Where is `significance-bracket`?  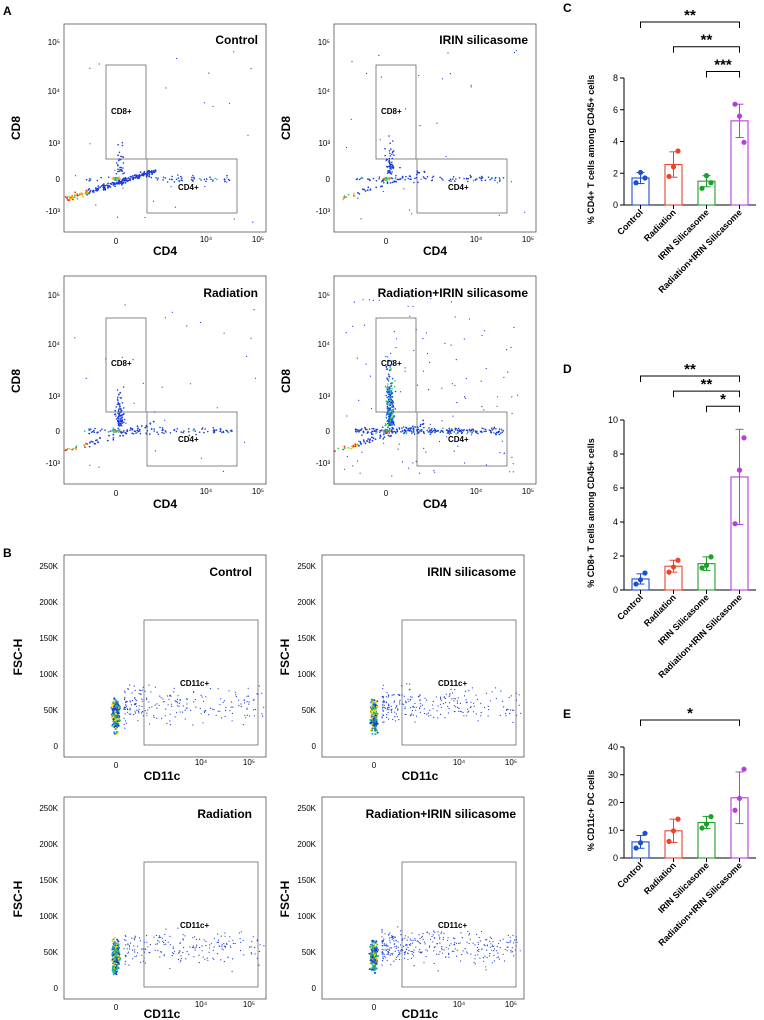
significance-bracket is located at coordinates (690, 24).